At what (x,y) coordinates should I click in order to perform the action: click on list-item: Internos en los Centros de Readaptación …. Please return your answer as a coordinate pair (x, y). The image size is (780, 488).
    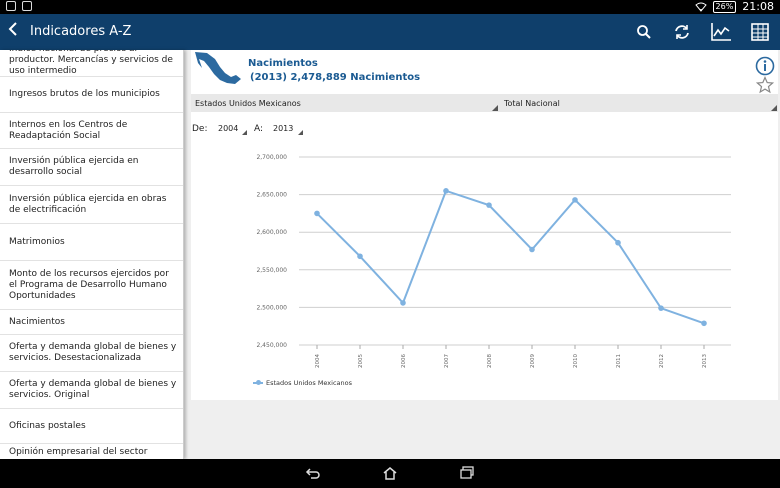
    Looking at the image, I should click on (91, 131).